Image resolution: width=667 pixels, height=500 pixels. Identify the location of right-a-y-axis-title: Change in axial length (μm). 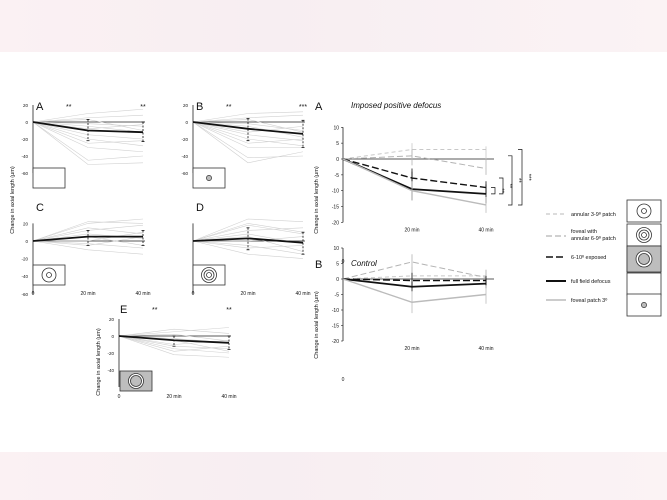
(317, 200).